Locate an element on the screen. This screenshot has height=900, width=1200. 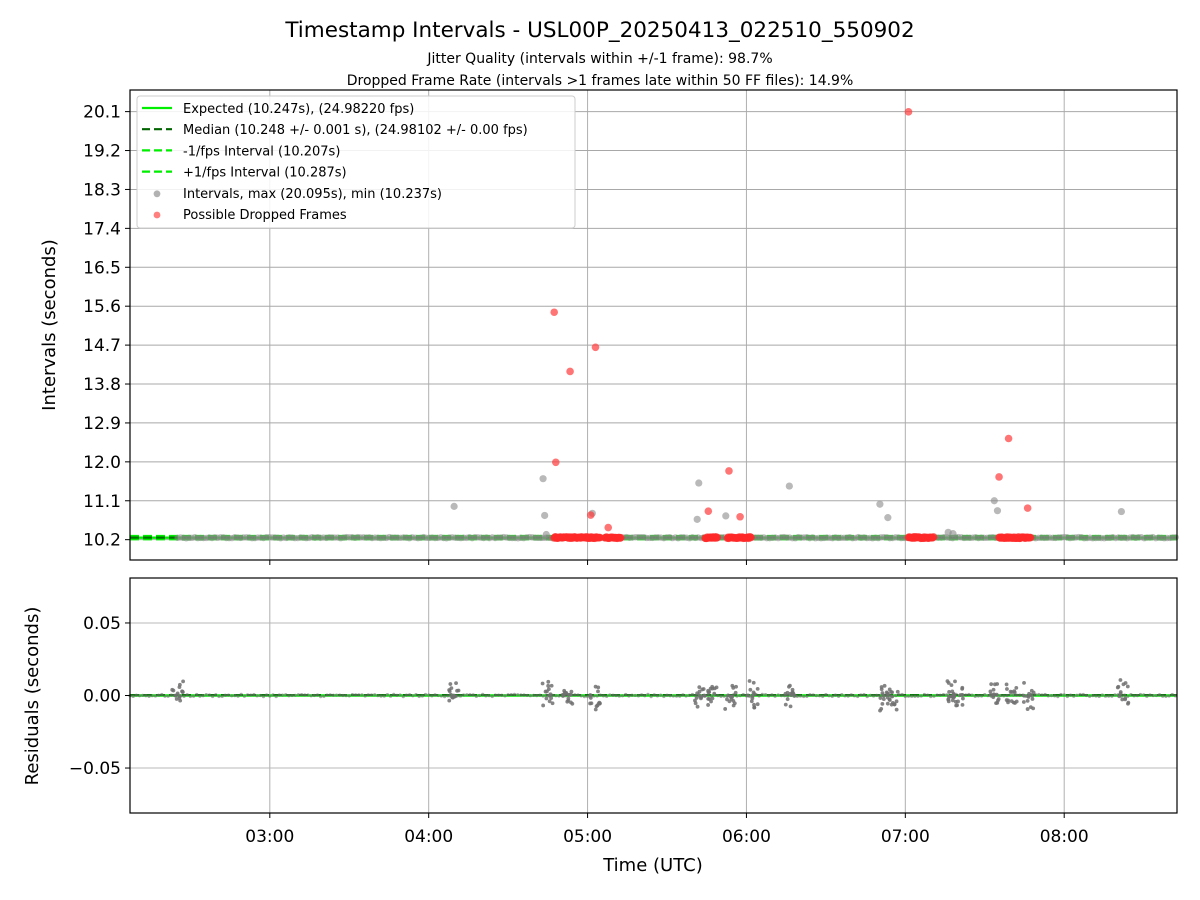
y-tick-label-bottom: 0.05 is located at coordinates (102, 624).